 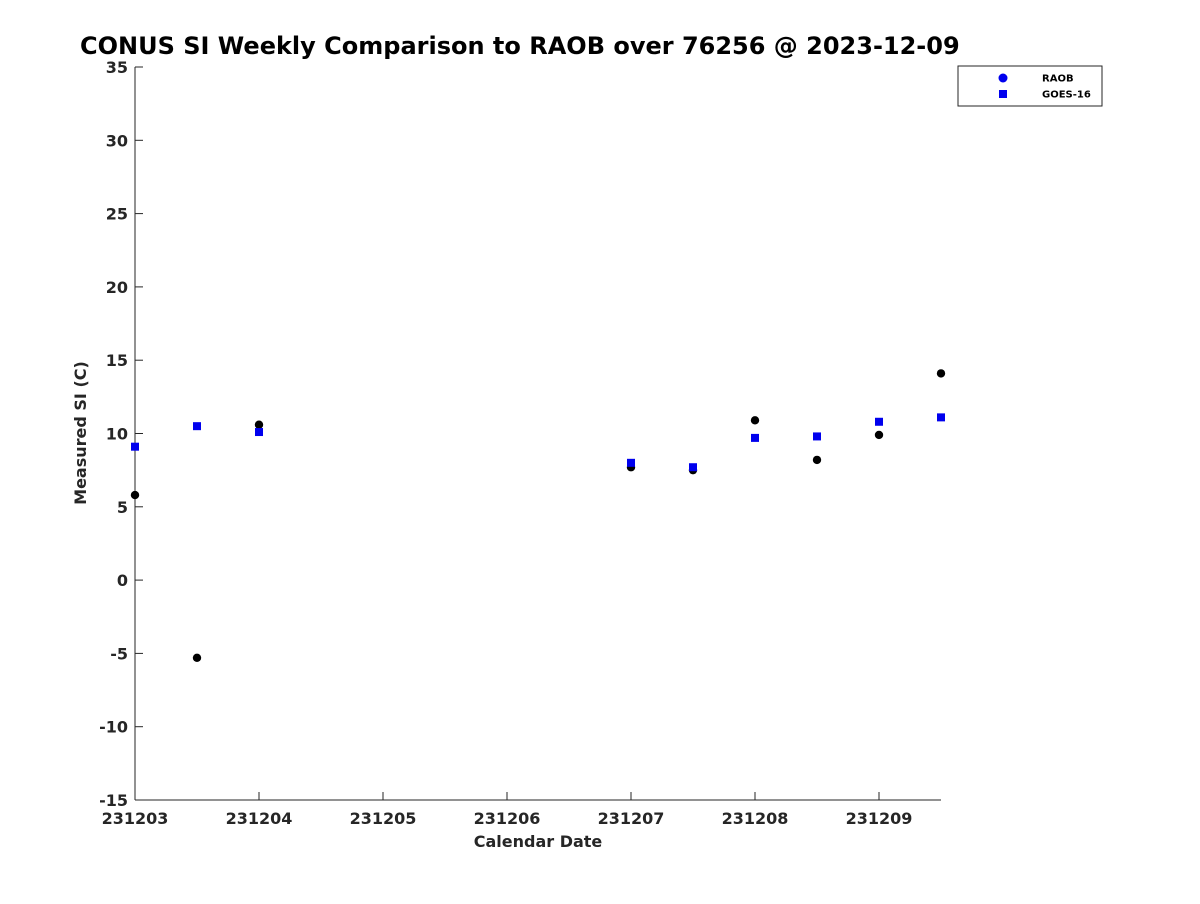 I want to click on x-tick-label: 231207, so click(x=631, y=818).